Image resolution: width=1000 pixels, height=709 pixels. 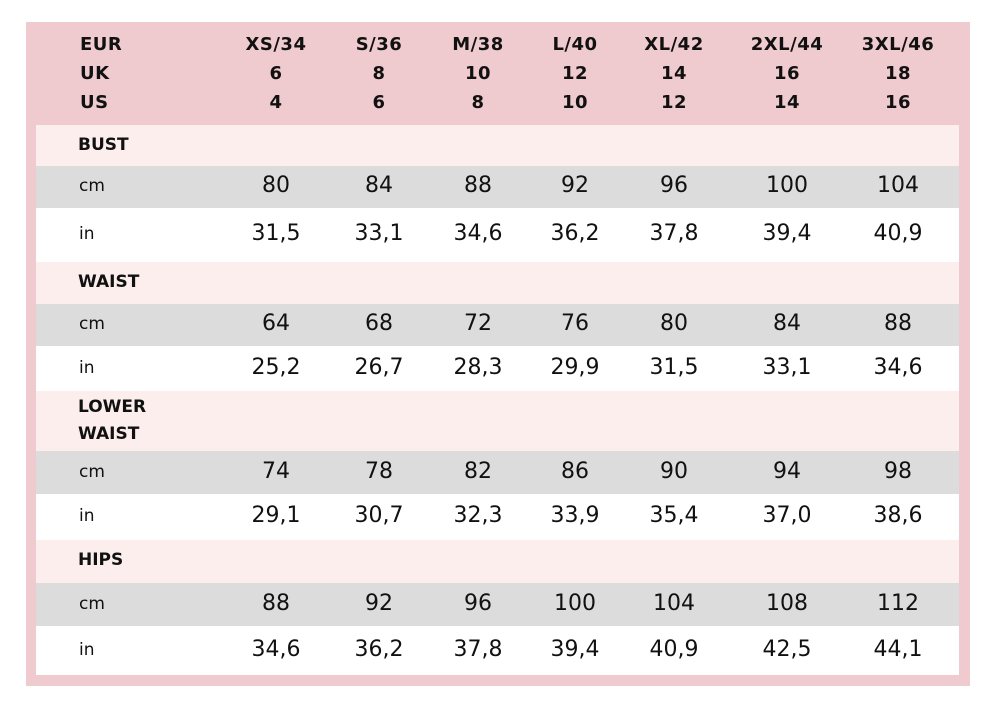 What do you see at coordinates (497, 421) in the screenshot?
I see `measurement-section-header: LOWER WAIST` at bounding box center [497, 421].